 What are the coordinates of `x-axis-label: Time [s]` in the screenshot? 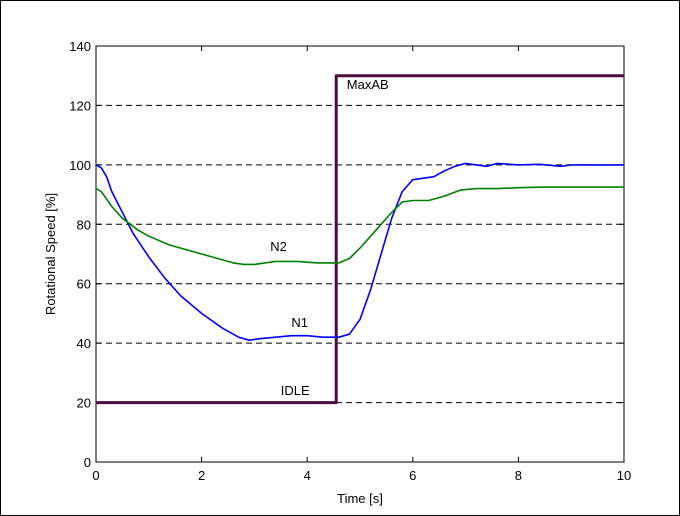 It's located at (360, 498).